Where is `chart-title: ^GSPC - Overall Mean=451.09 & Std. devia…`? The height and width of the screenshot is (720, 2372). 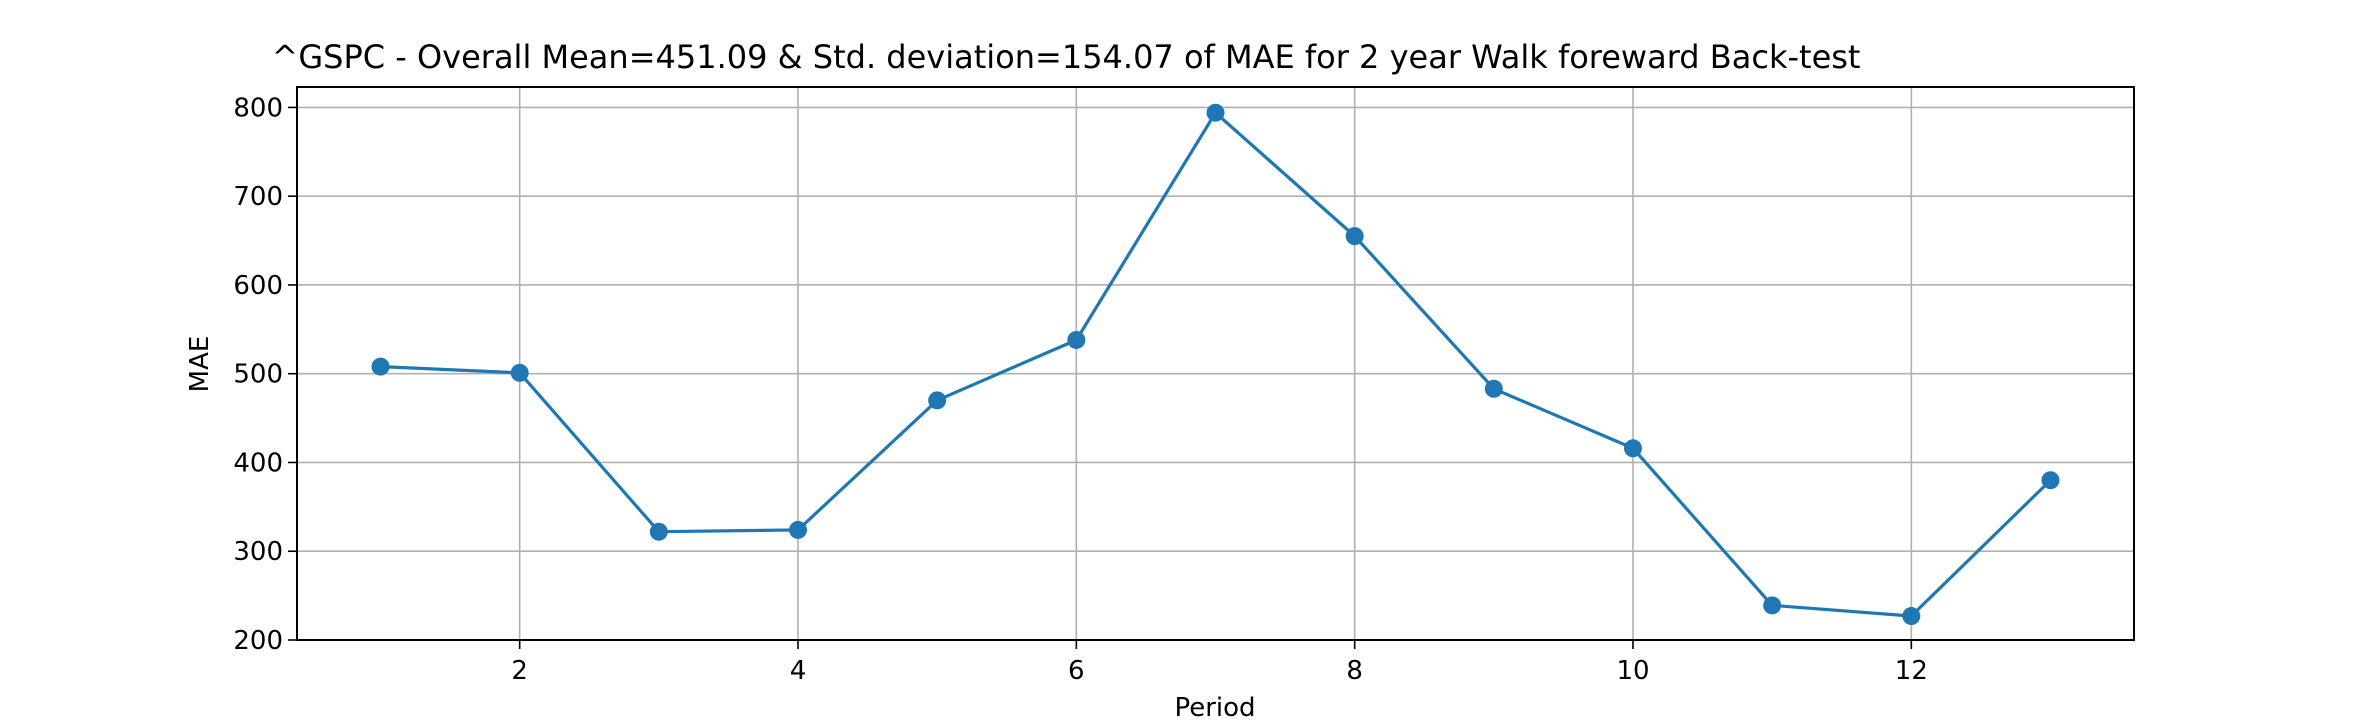 chart-title: ^GSPC - Overall Mean=451.09 & Std. devia… is located at coordinates (1066, 57).